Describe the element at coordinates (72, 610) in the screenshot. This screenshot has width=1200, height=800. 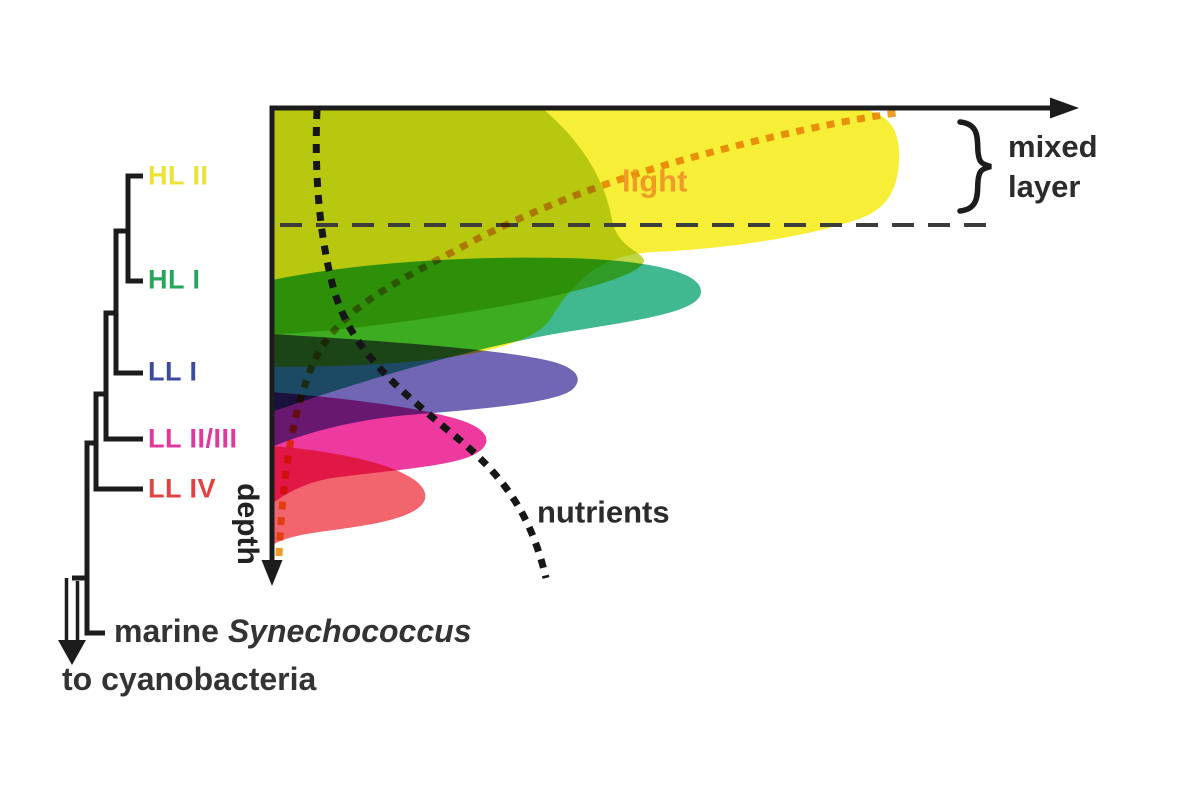
I see `root-arrow-shaft` at that location.